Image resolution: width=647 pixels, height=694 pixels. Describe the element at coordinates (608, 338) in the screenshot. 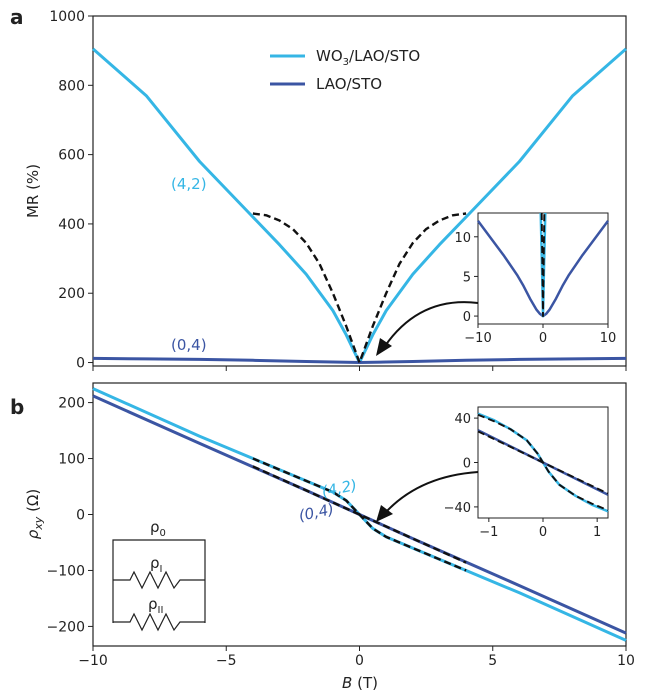

I see `panel-a-inset-xtick-label: 10` at that location.